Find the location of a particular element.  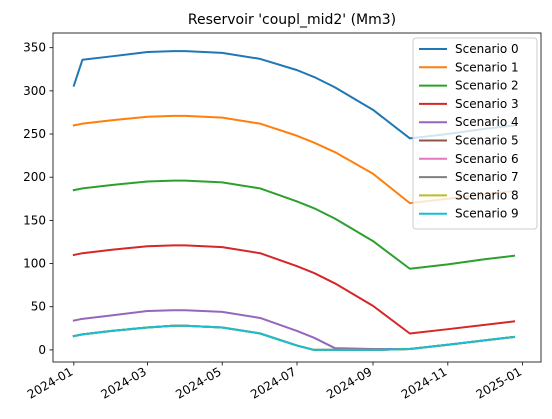

x-tick-label: 2024-09 is located at coordinates (349, 382).